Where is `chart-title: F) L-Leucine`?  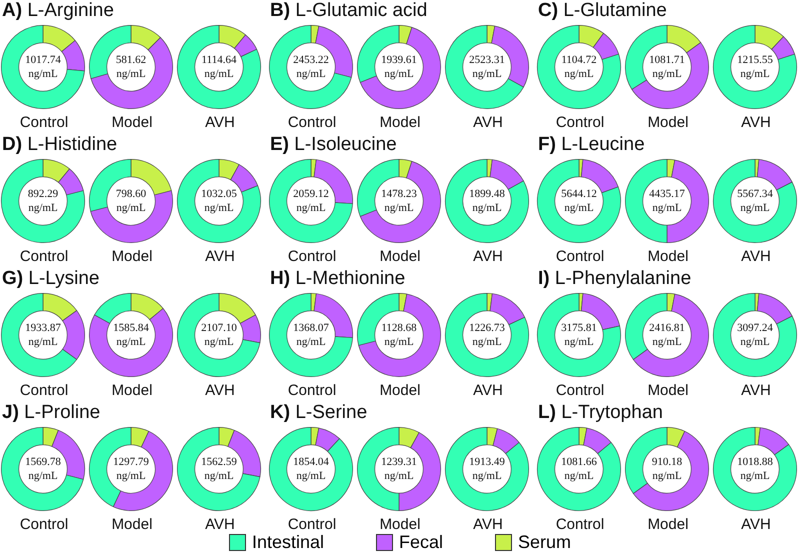
chart-title: F) L-Leucine is located at coordinates (591, 145).